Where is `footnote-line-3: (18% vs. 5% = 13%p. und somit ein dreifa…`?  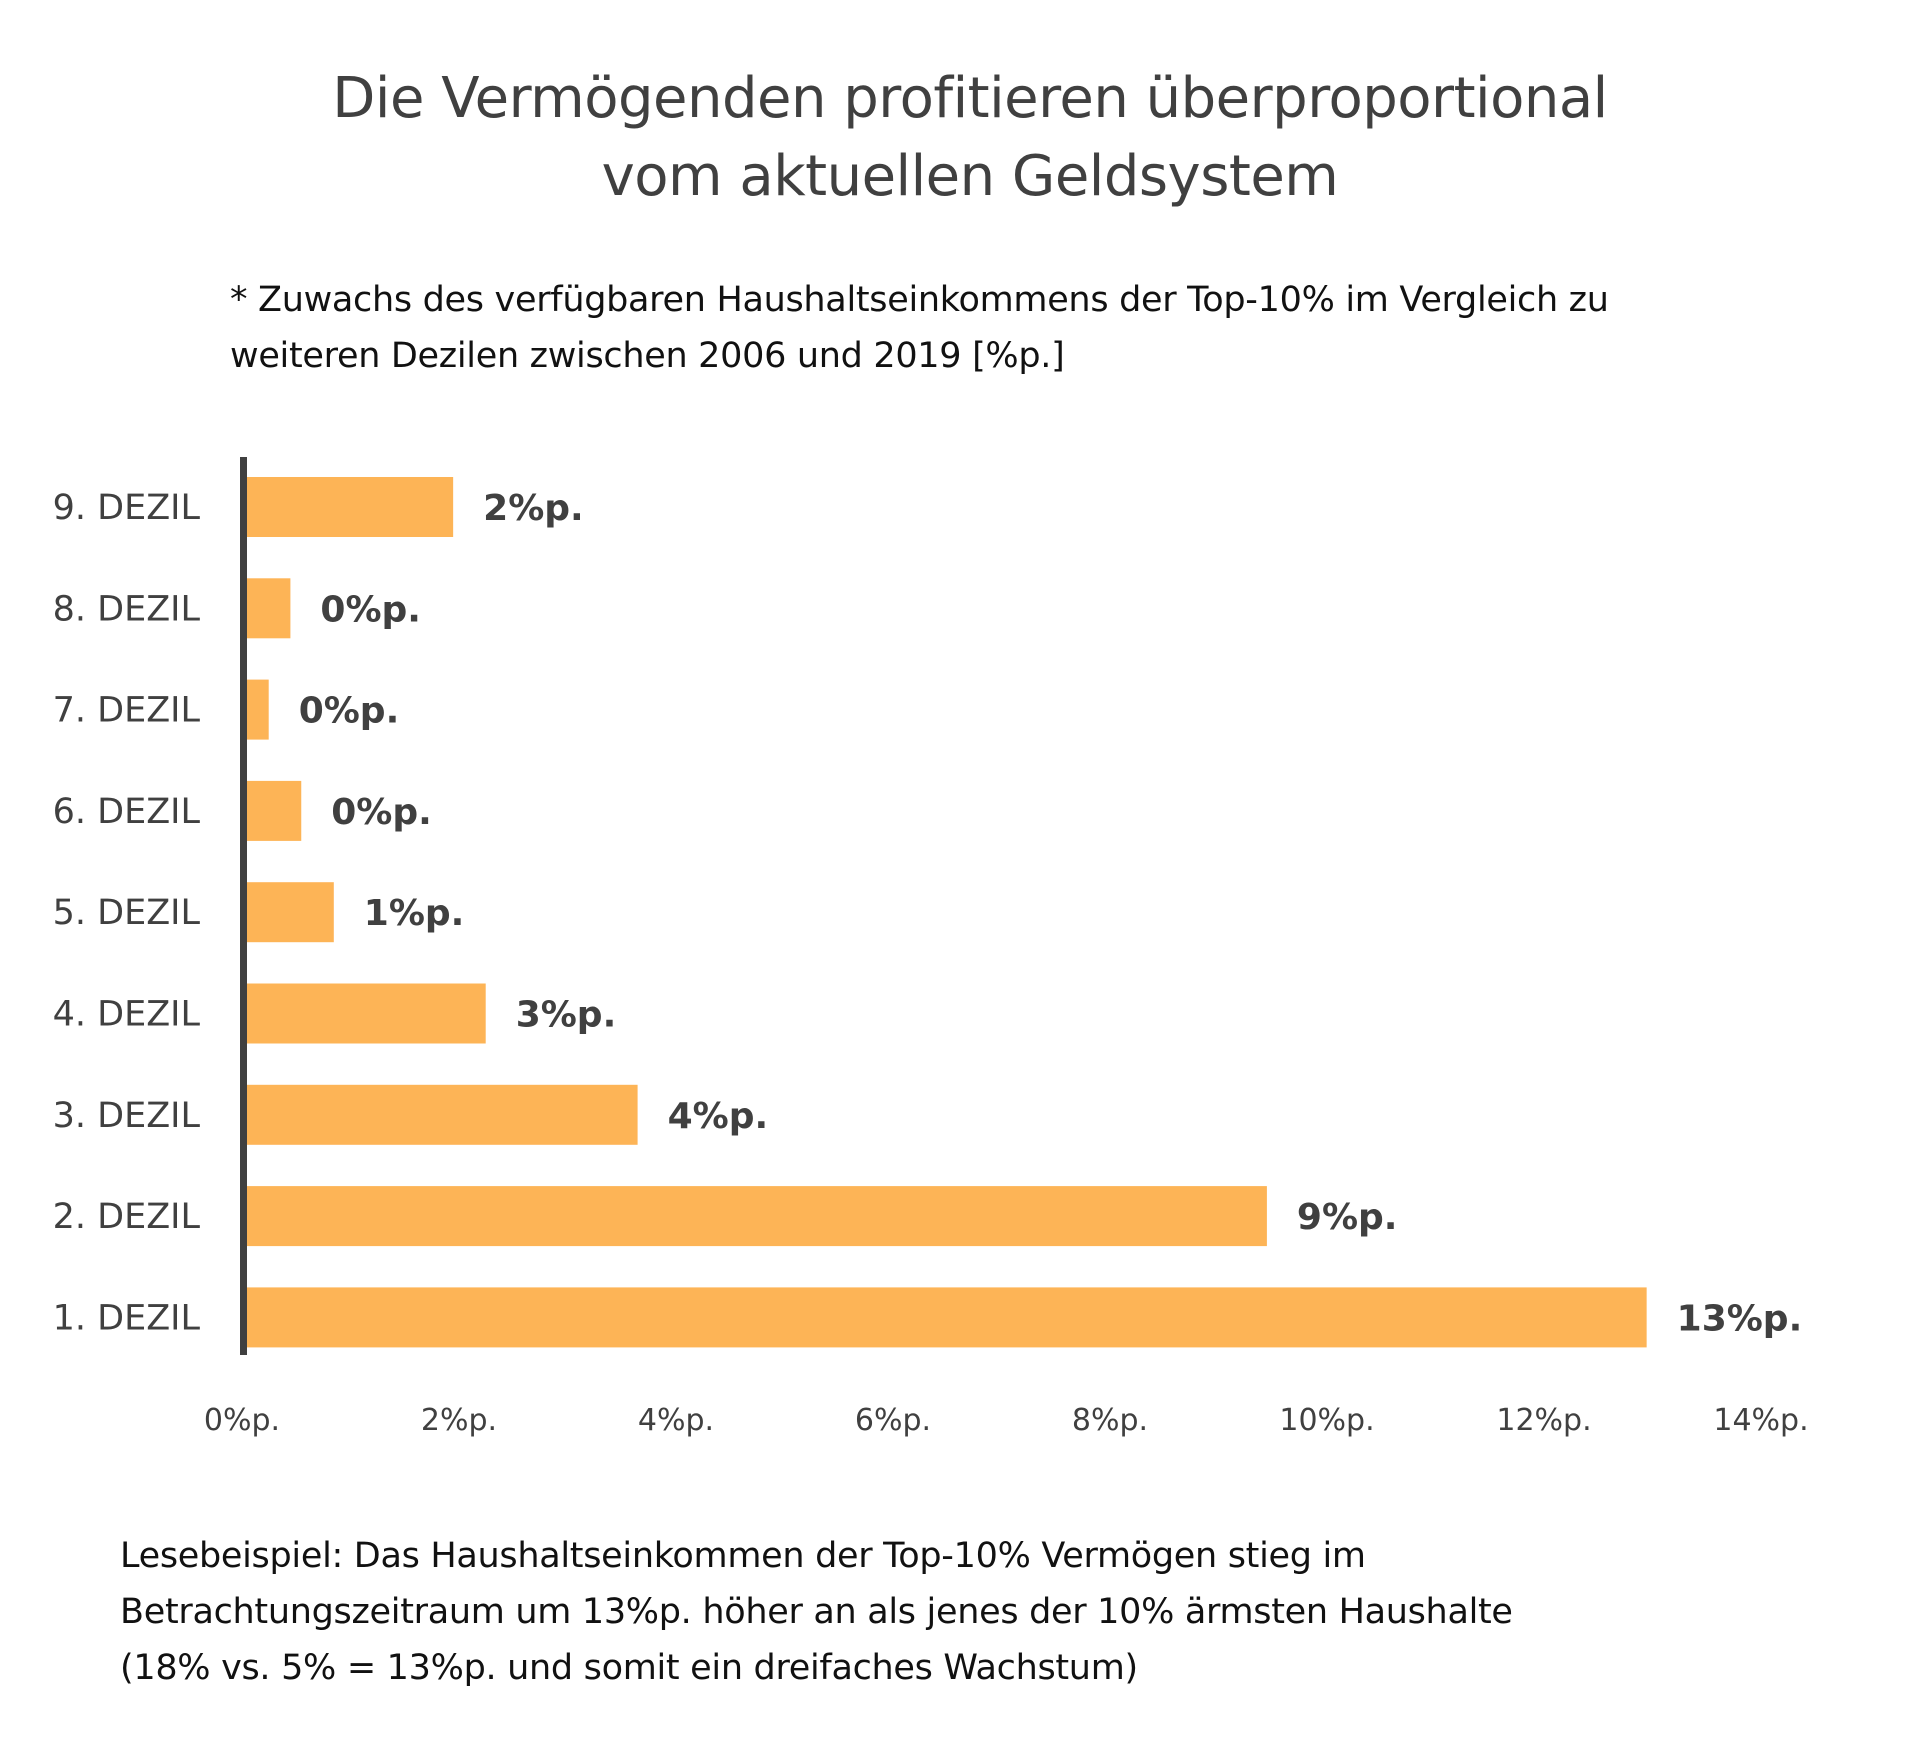 footnote-line-3: (18% vs. 5% = 13%p. und somit ein dreifa… is located at coordinates (629, 1668).